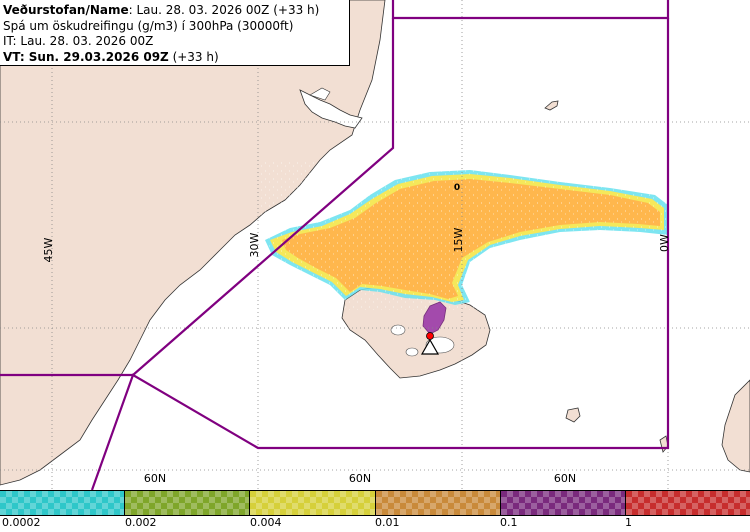  Describe the element at coordinates (78, 41) in the screenshot. I see `initial-time: IT: Lau. 28. 03. 2026 00Z` at that location.